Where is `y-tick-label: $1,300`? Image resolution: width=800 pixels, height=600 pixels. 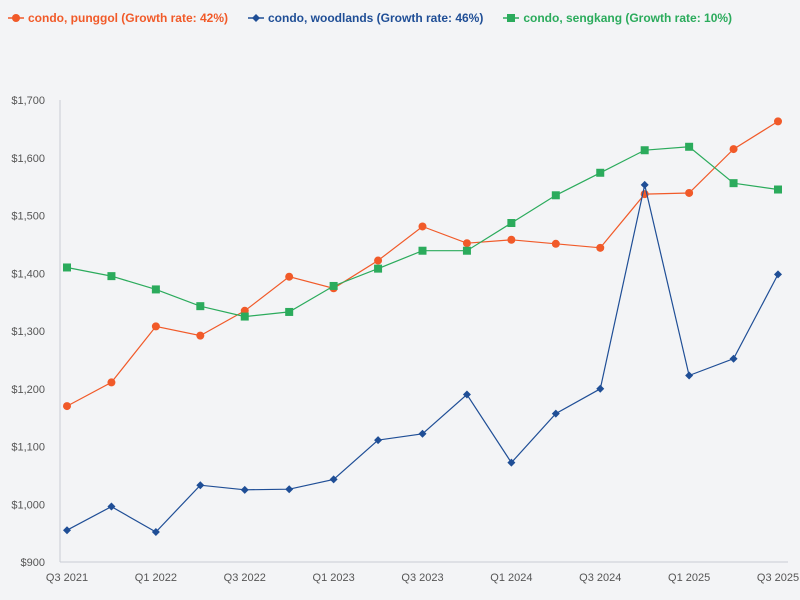
y-tick-label: $1,300 is located at coordinates (28, 332).